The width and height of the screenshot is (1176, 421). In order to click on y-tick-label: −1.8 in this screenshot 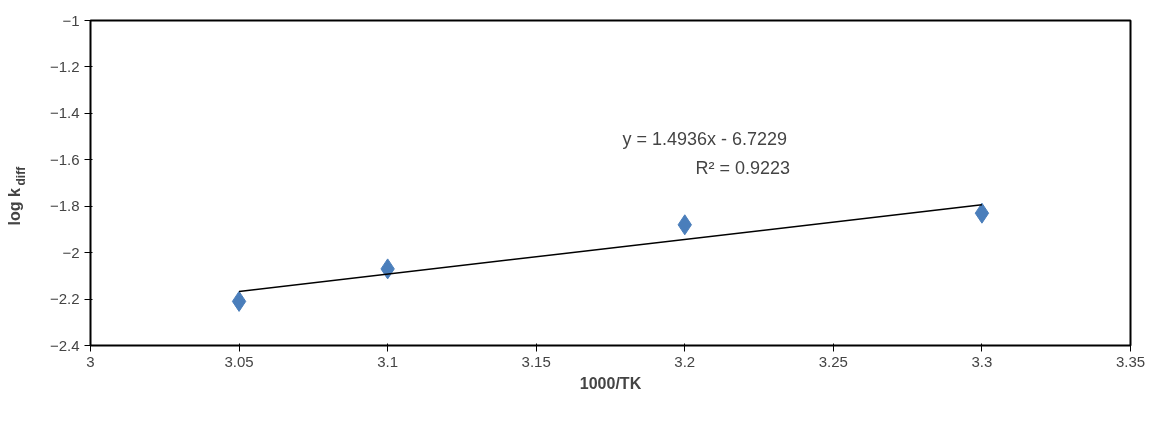, I will do `click(64, 206)`.